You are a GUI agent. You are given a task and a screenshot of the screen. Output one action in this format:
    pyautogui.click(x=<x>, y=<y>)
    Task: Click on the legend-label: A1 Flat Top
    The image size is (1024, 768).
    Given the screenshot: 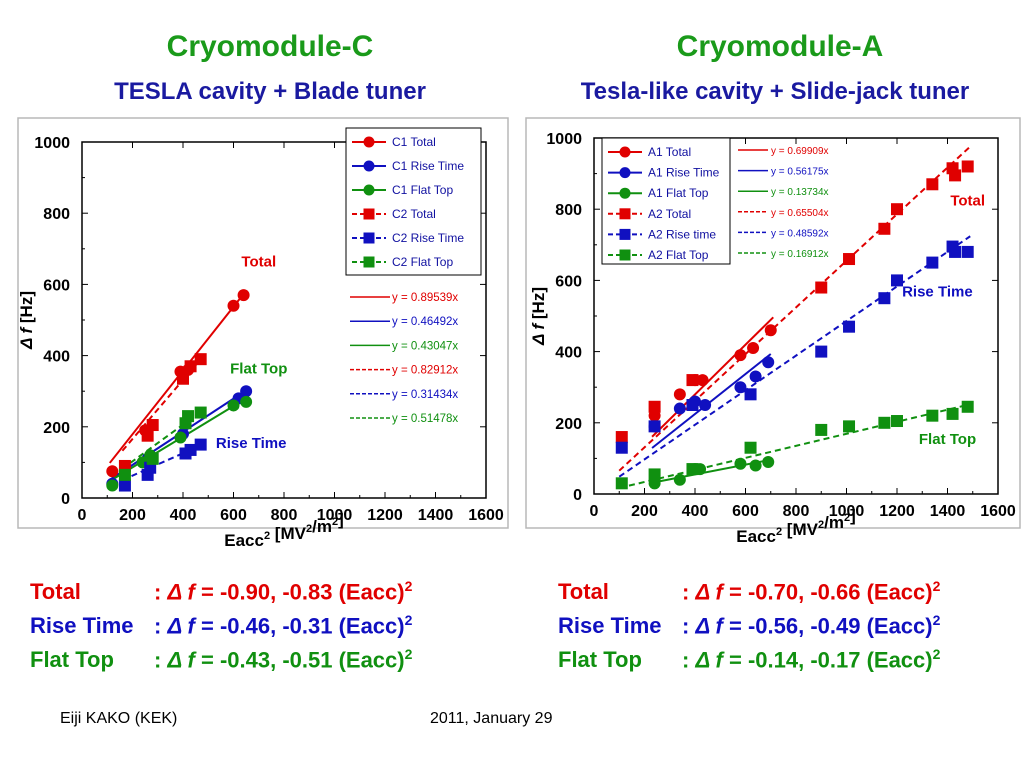 What is the action you would take?
    pyautogui.click(x=678, y=193)
    